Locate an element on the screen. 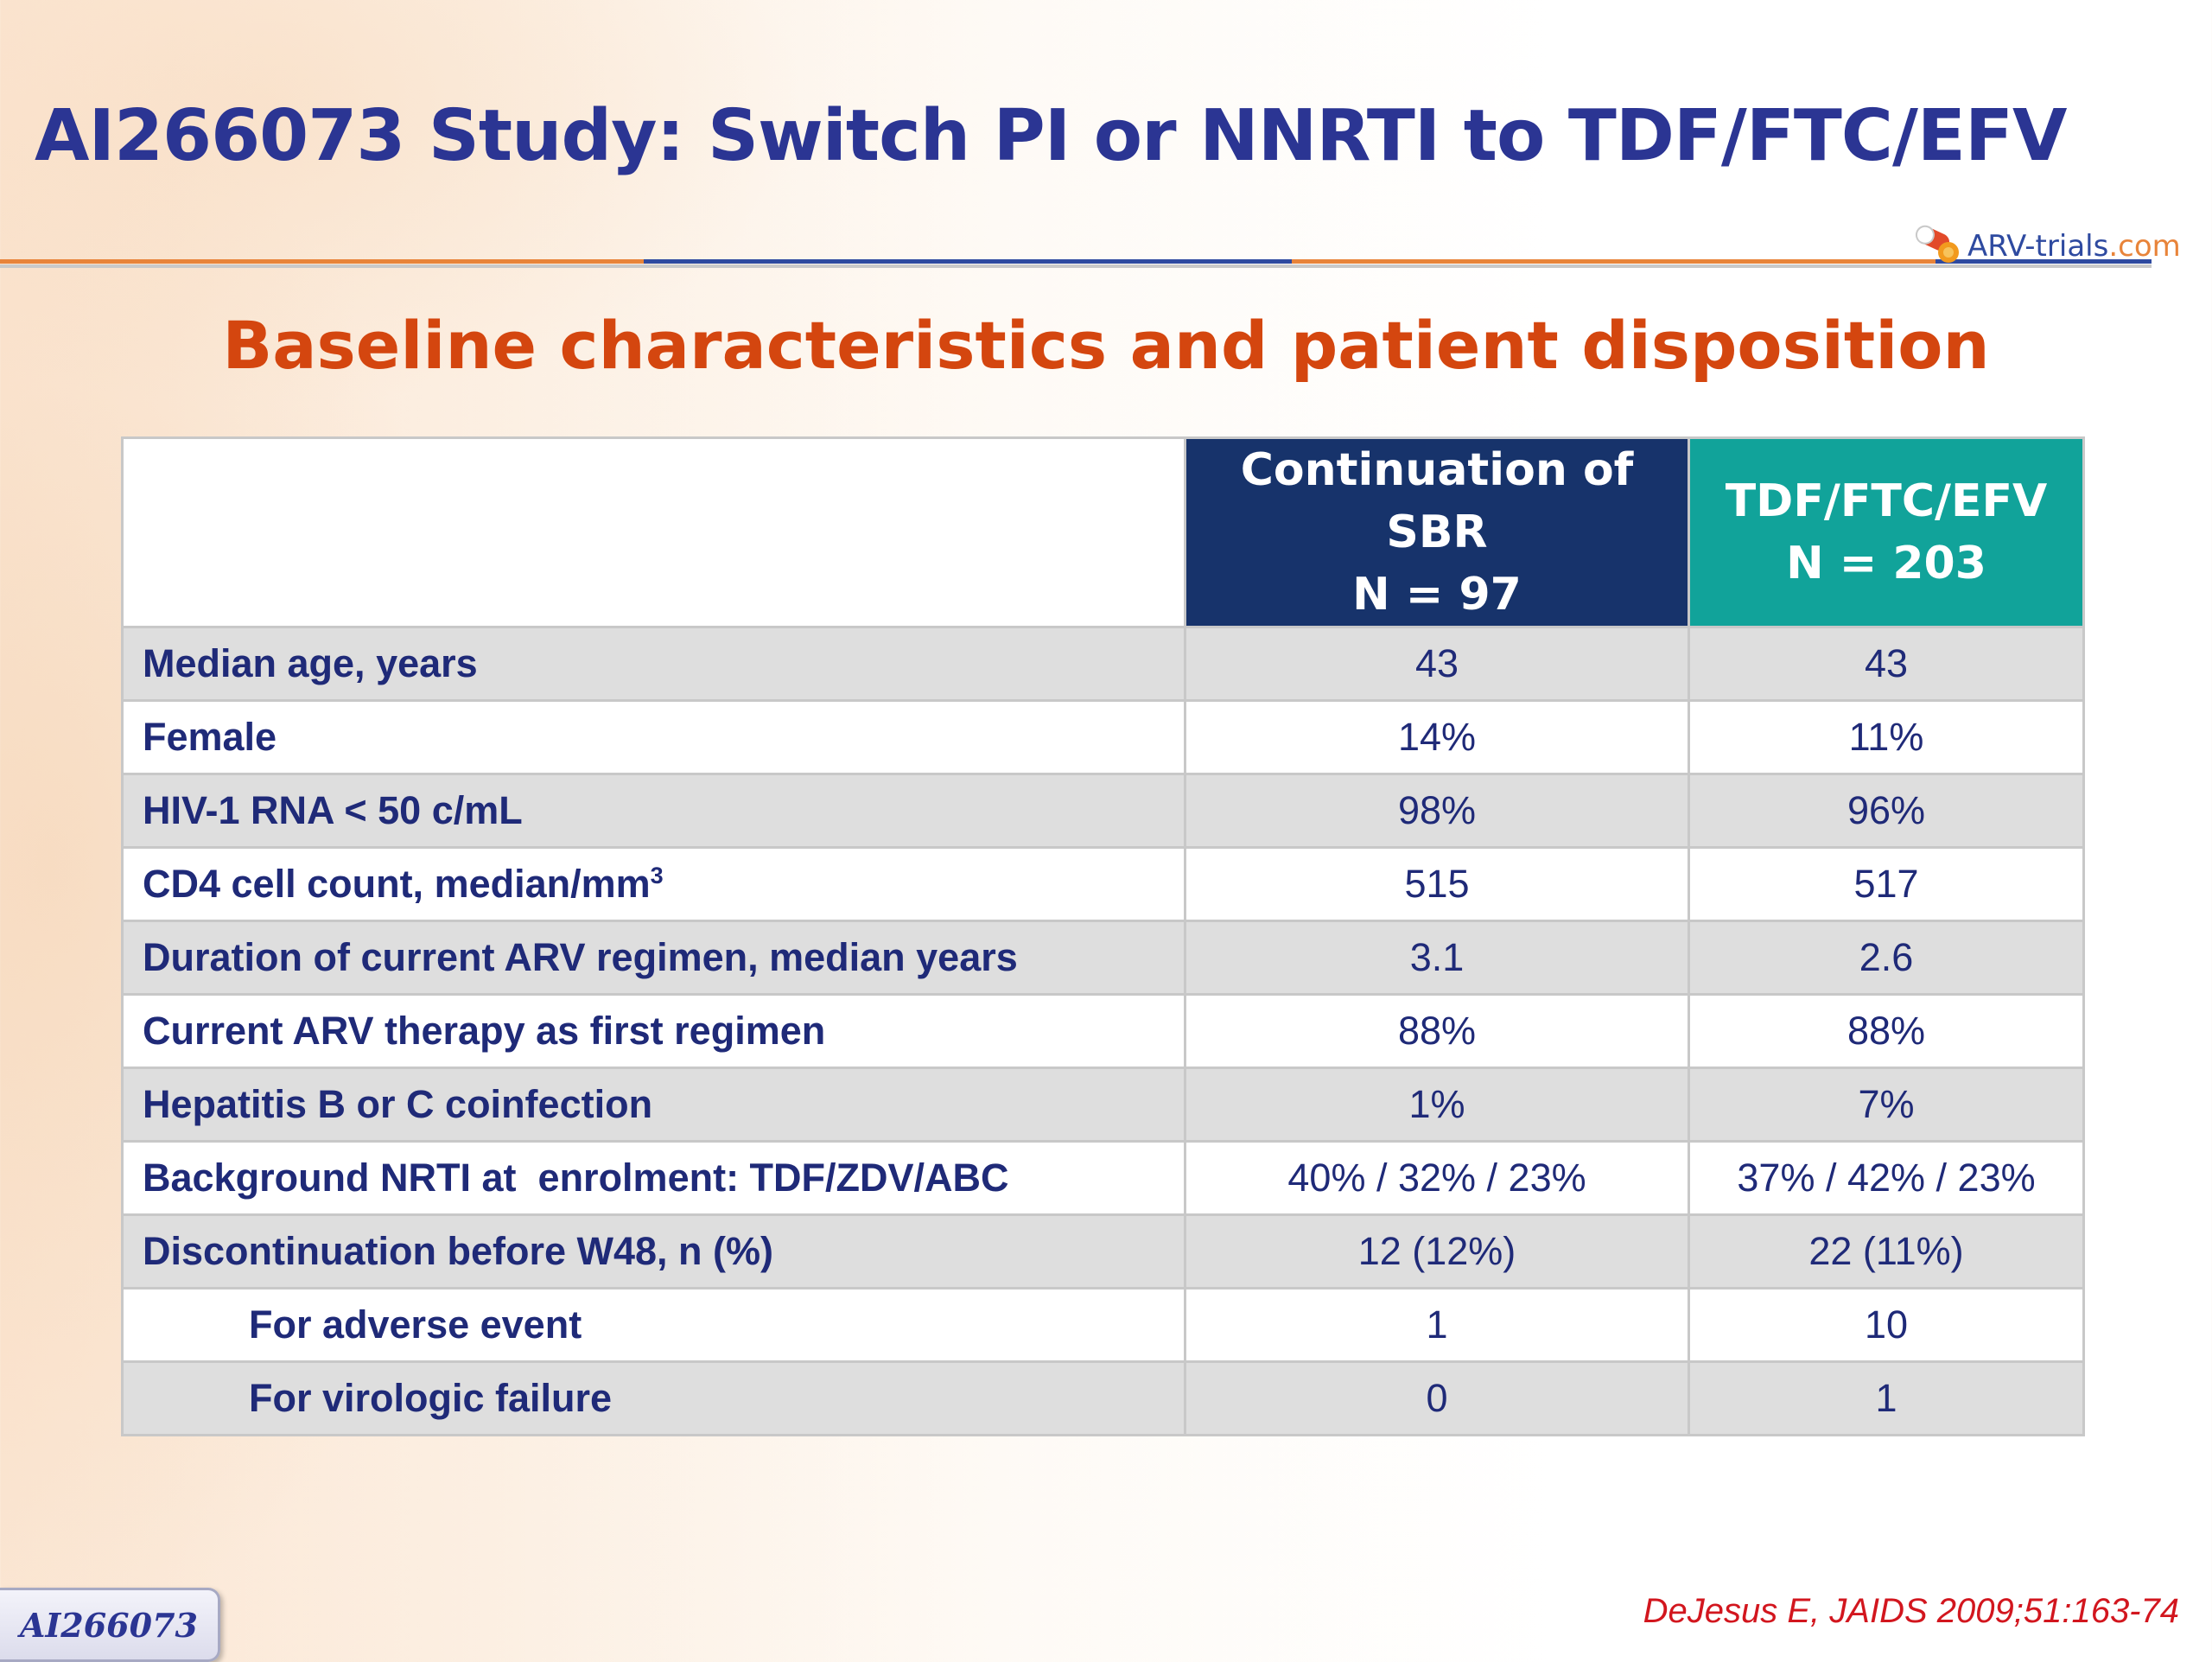 The width and height of the screenshot is (2212, 1662). pill-icon is located at coordinates (1939, 246).